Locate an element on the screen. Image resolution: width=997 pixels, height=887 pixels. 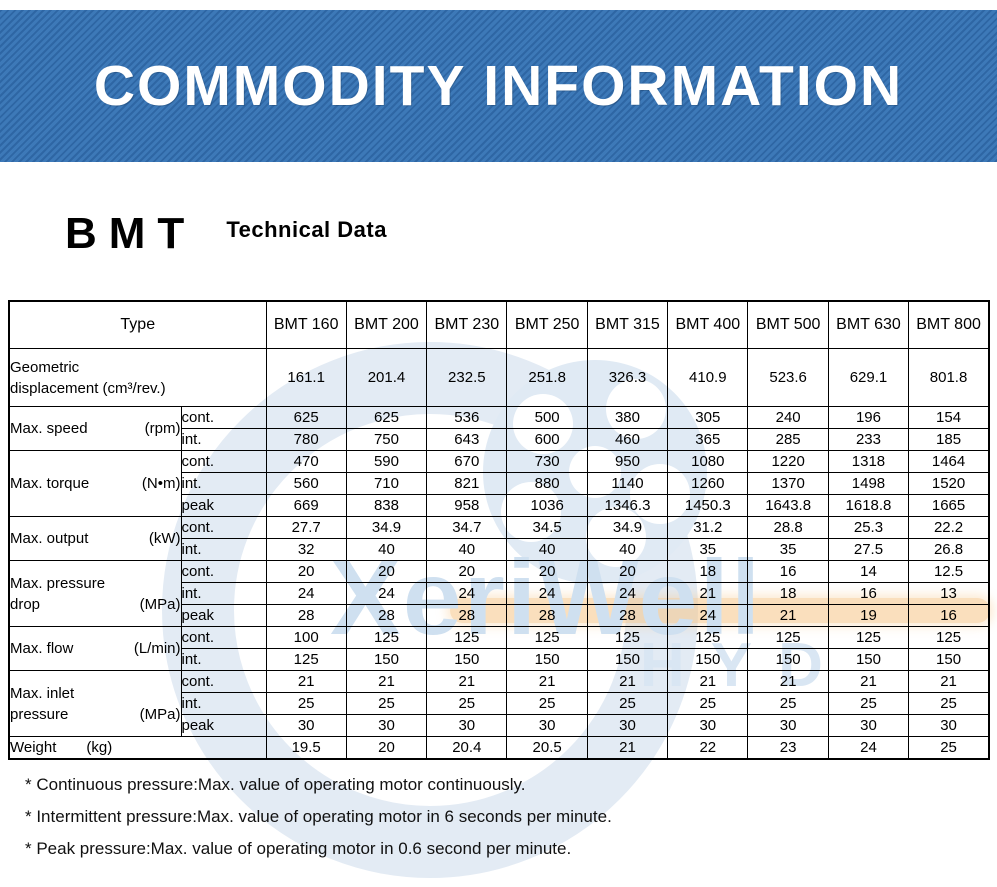
label-line: Geometric is located at coordinates (45, 367).